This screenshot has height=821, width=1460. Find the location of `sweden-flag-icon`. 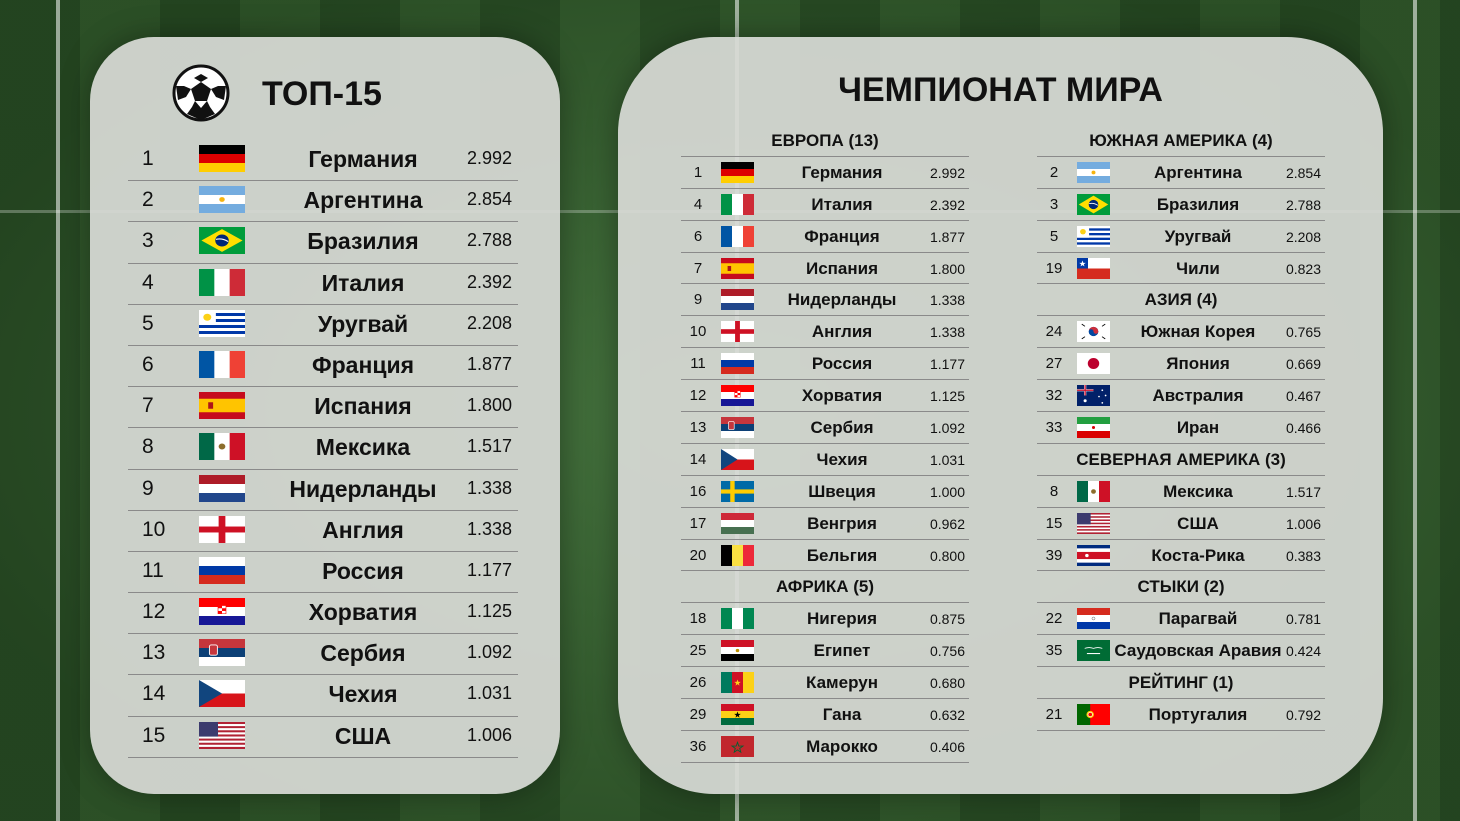

sweden-flag-icon is located at coordinates (737, 491).